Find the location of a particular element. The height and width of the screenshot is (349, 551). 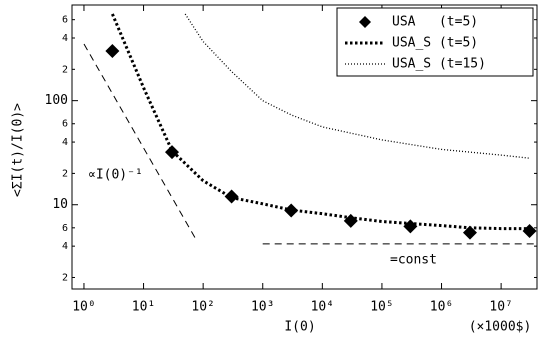

annotation: ∝I(0)⁻¹ is located at coordinates (115, 175).